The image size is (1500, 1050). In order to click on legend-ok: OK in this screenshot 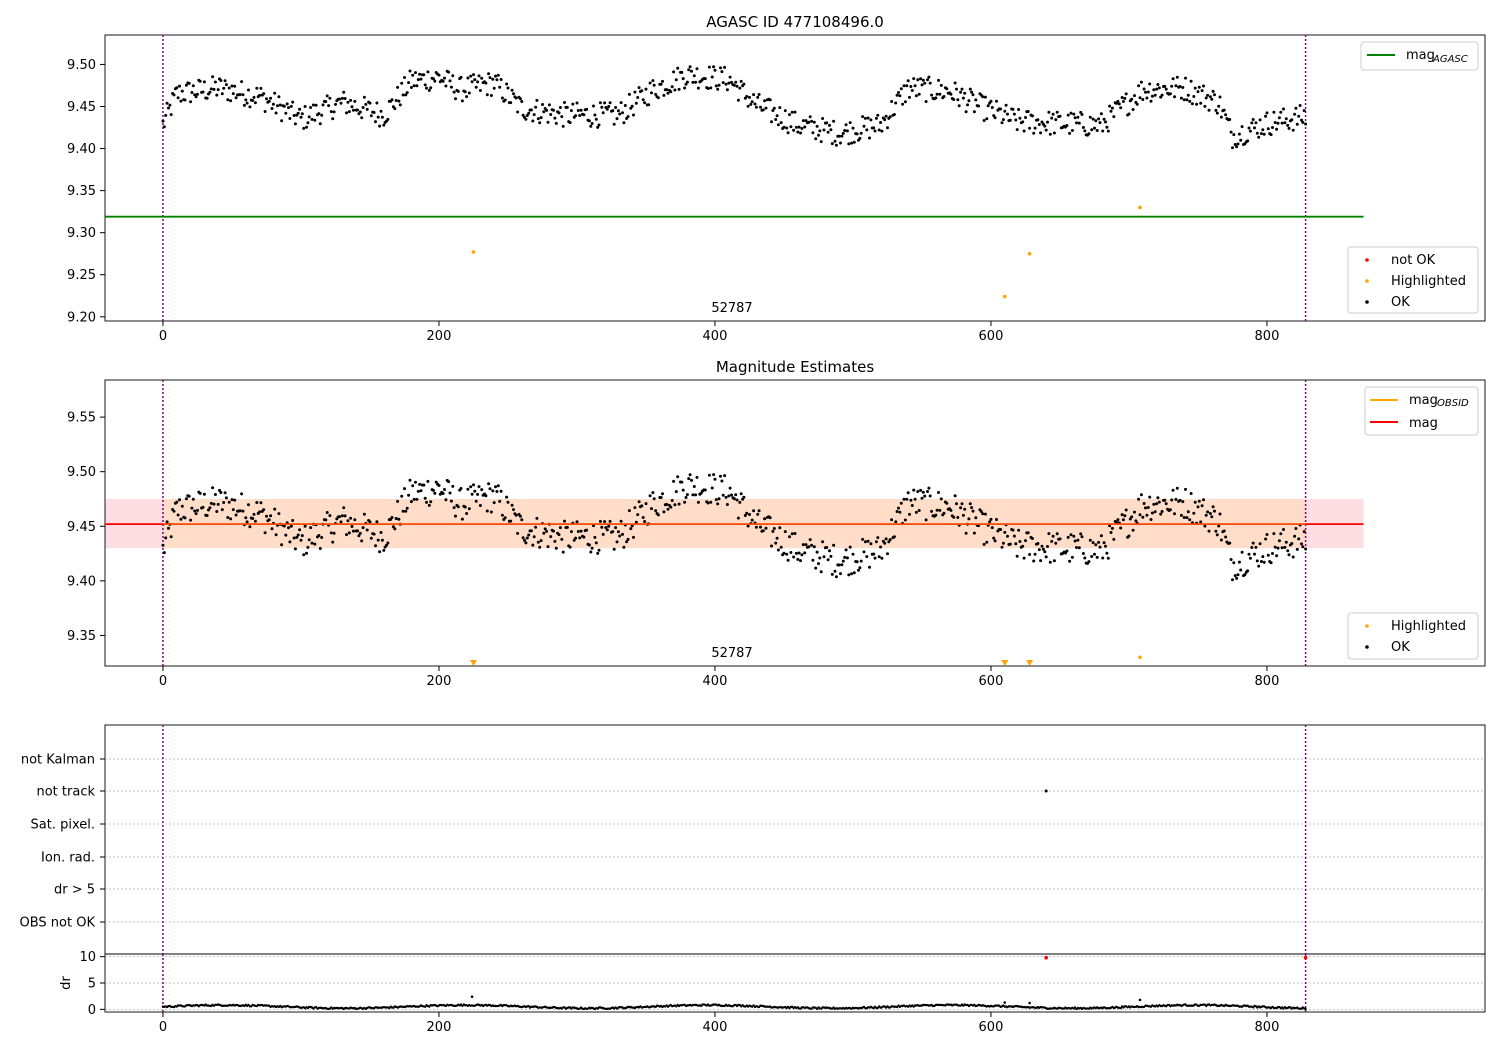, I will do `click(1400, 647)`.